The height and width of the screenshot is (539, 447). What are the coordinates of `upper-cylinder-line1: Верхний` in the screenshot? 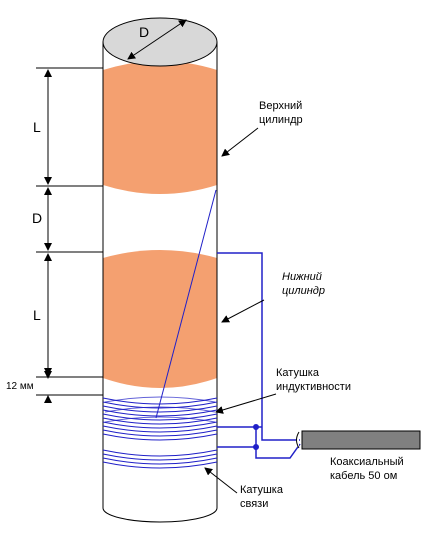 It's located at (280, 106).